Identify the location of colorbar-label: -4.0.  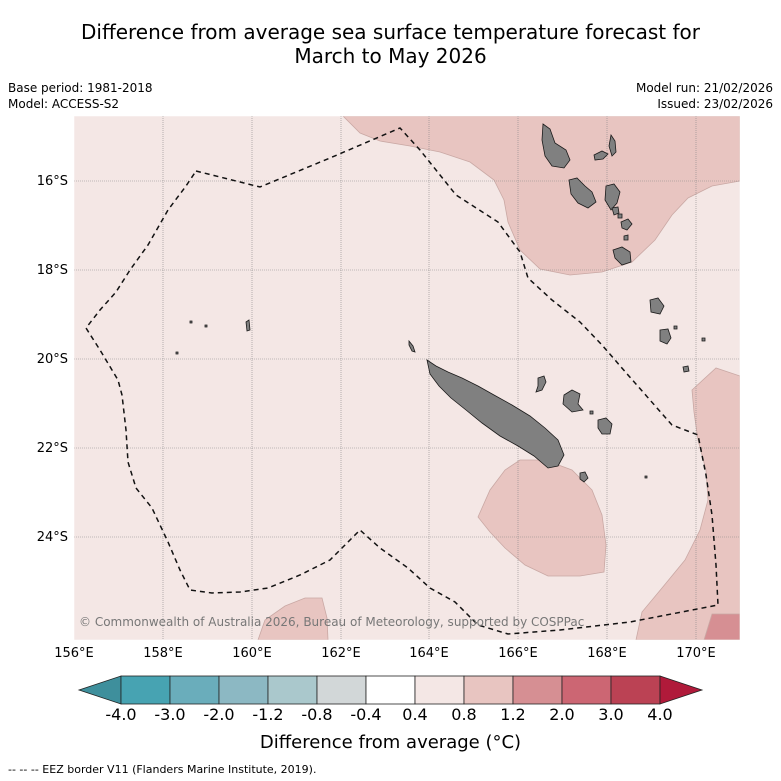
(121, 714).